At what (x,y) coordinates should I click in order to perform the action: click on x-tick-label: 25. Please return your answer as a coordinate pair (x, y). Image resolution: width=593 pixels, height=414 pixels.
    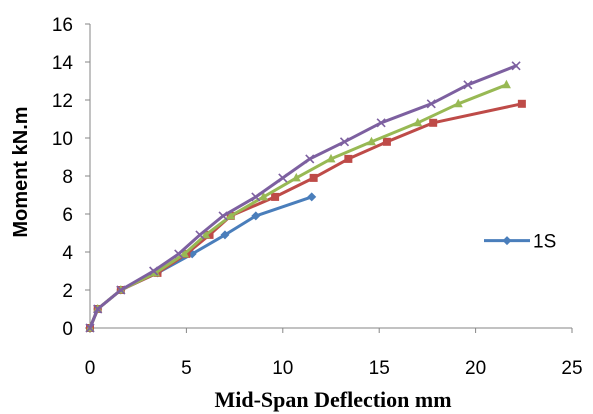
    Looking at the image, I should click on (571, 368).